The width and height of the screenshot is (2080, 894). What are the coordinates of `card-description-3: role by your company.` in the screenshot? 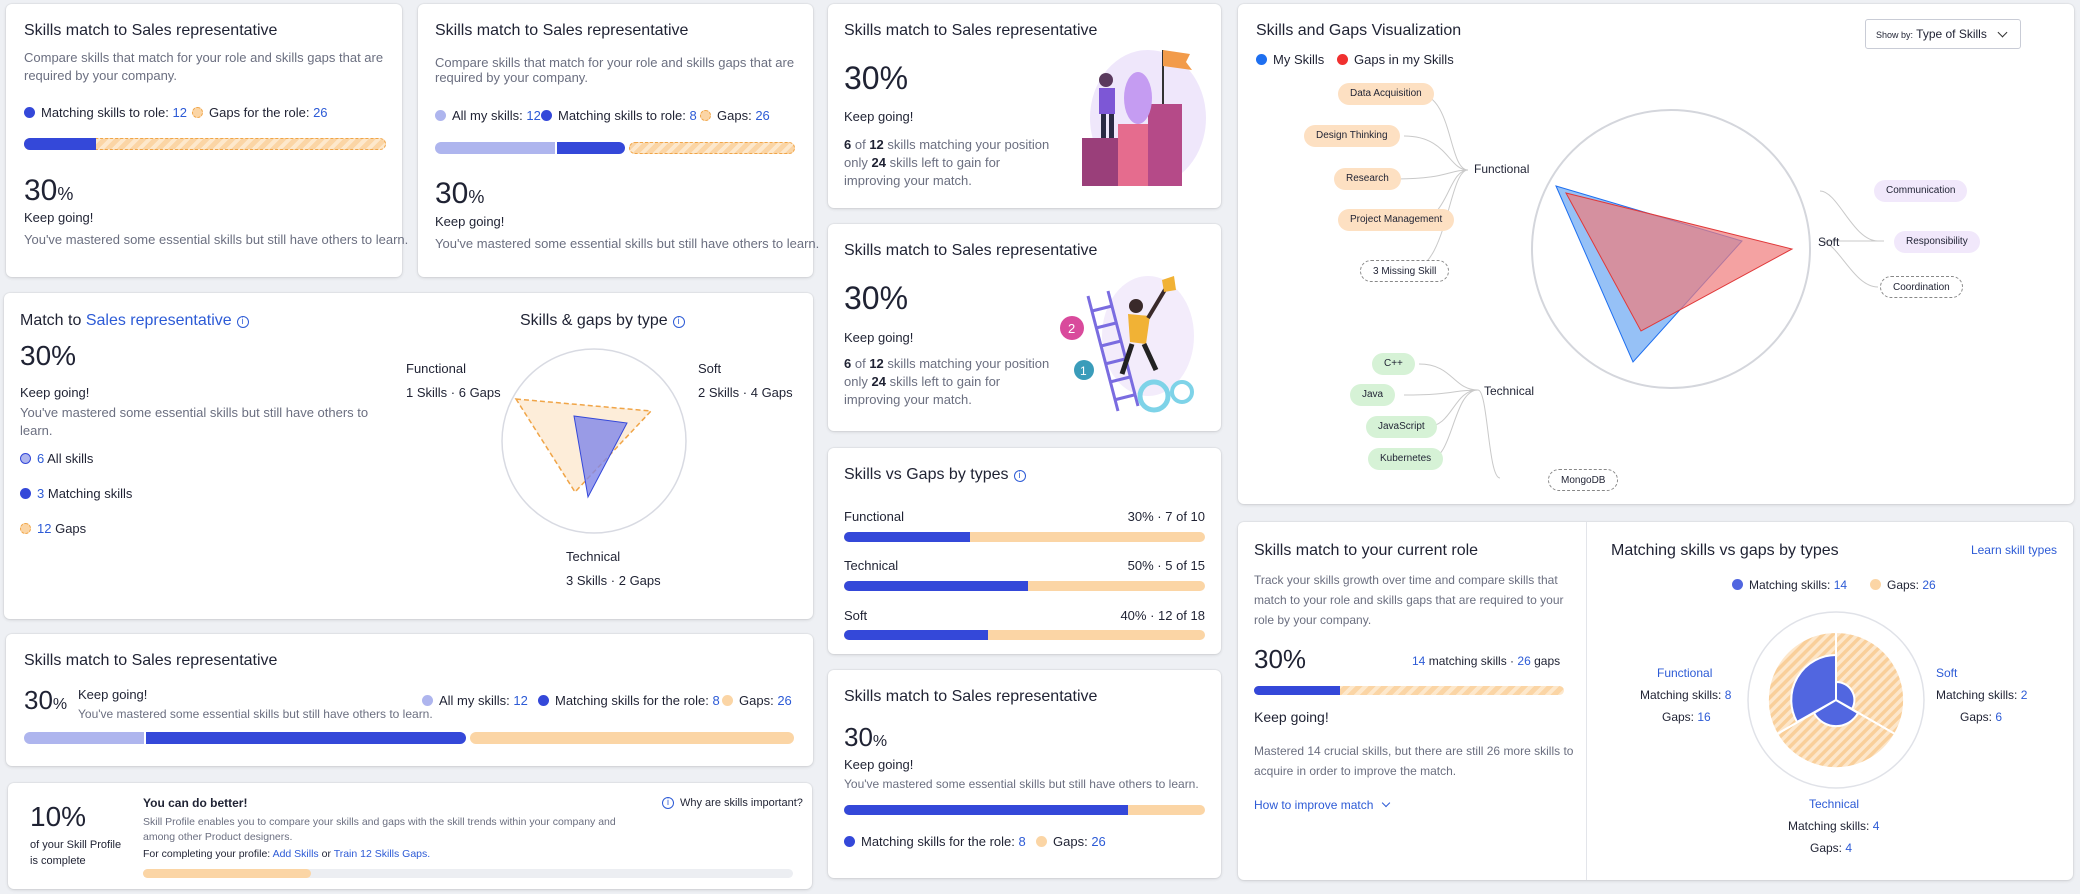 It's located at (1313, 620).